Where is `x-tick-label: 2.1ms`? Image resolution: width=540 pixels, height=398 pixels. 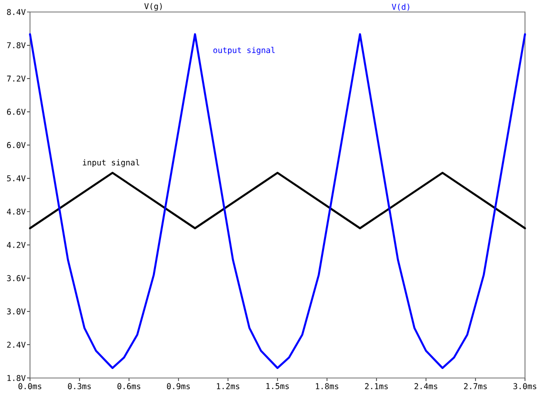
x-tick-label: 2.1ms is located at coordinates (376, 386).